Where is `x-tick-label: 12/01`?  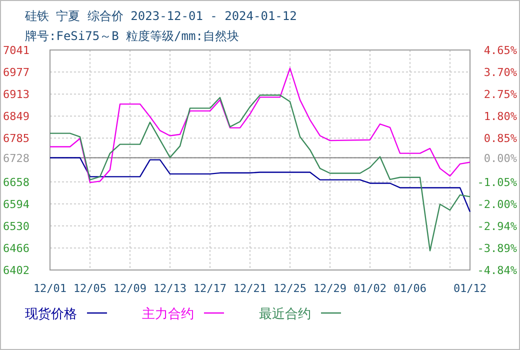
x-tick-label: 12/01 is located at coordinates (50, 288).